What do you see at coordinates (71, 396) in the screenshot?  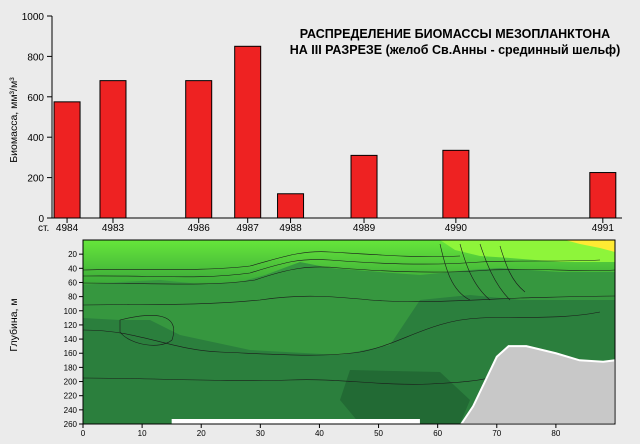 I see `section-y-tick-label: 220` at bounding box center [71, 396].